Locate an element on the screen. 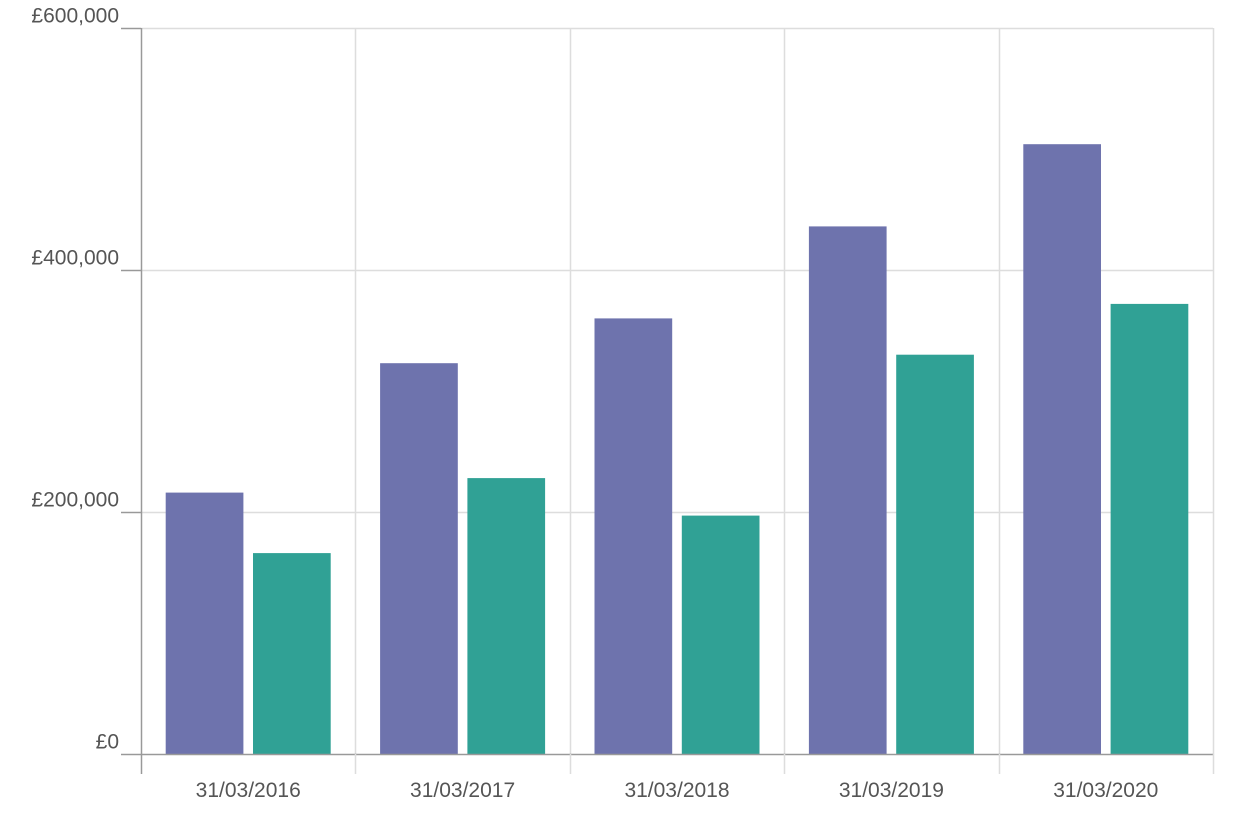 The width and height of the screenshot is (1250, 819). y-tick-label: £0 is located at coordinates (107, 742).